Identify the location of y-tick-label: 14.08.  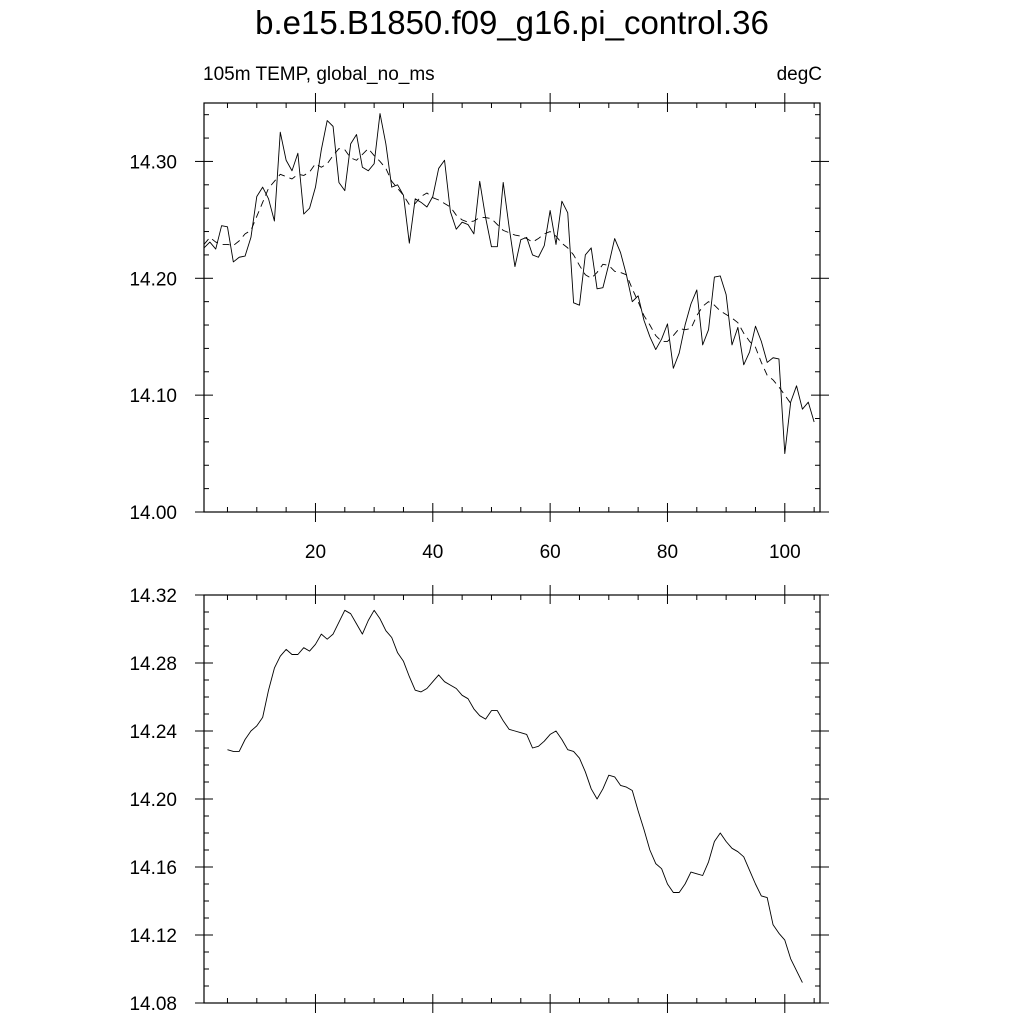
(153, 1004).